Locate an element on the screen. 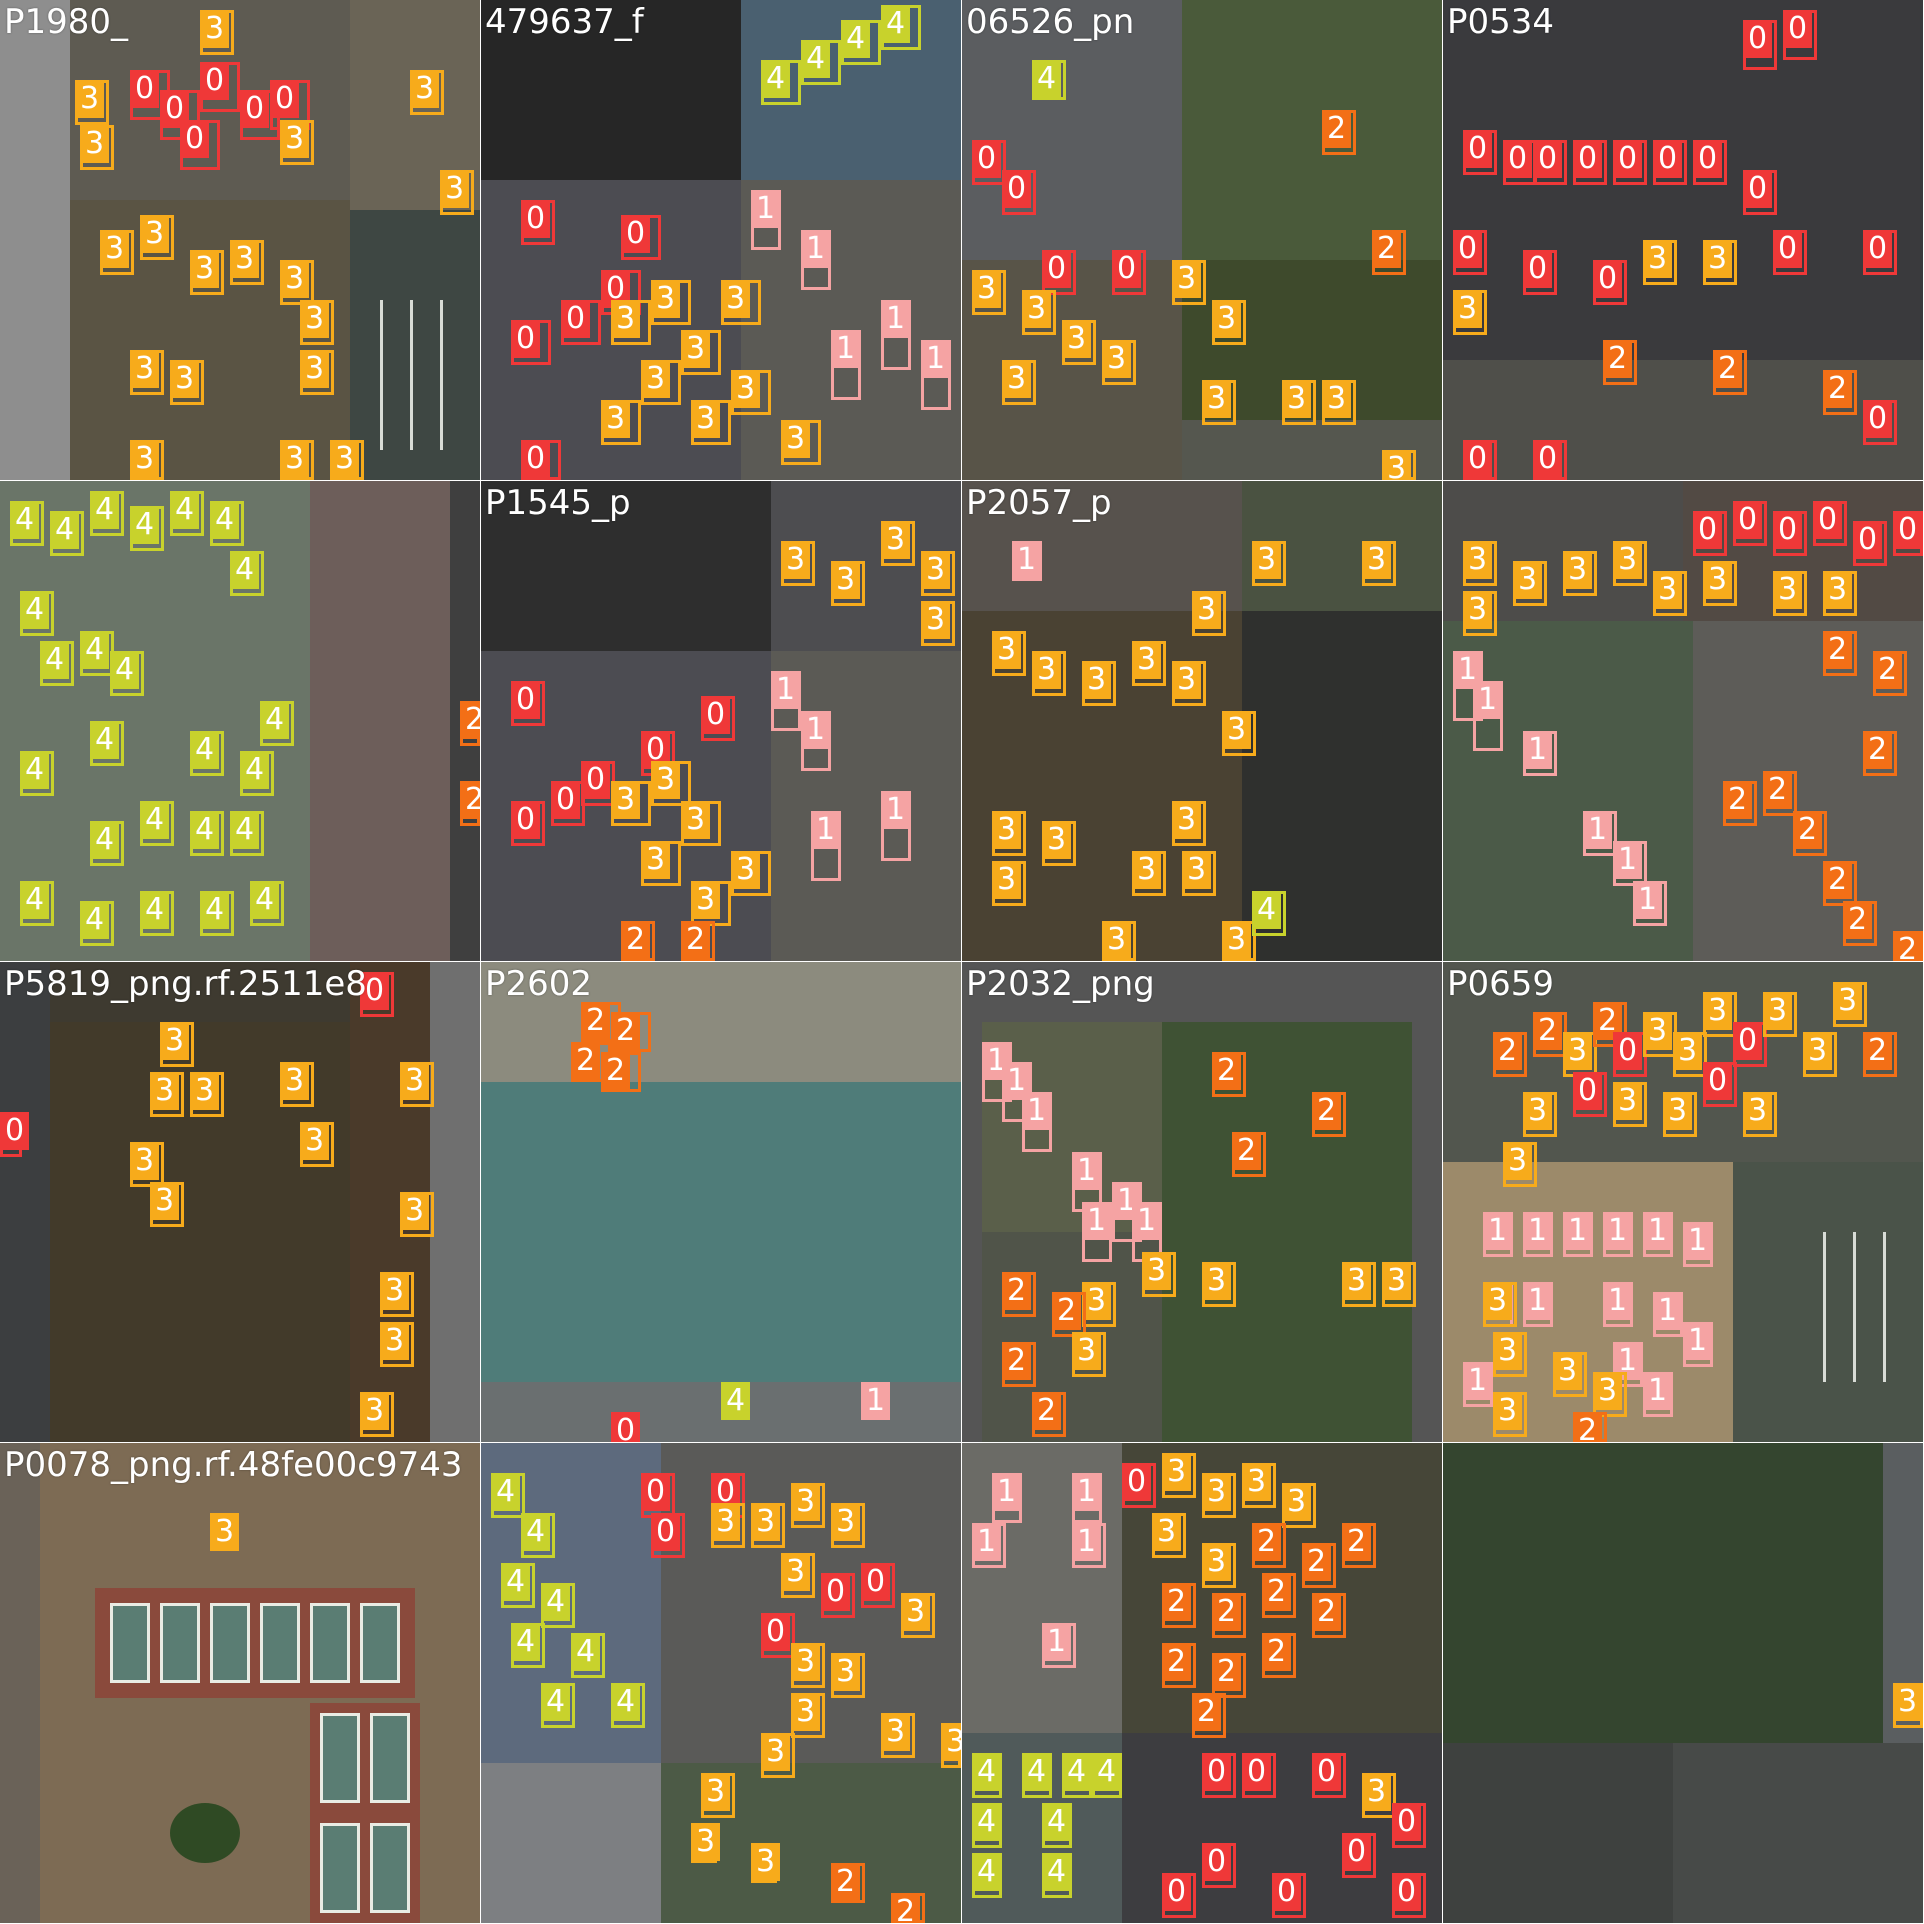  tile-filename: P2602 is located at coordinates (539, 984).